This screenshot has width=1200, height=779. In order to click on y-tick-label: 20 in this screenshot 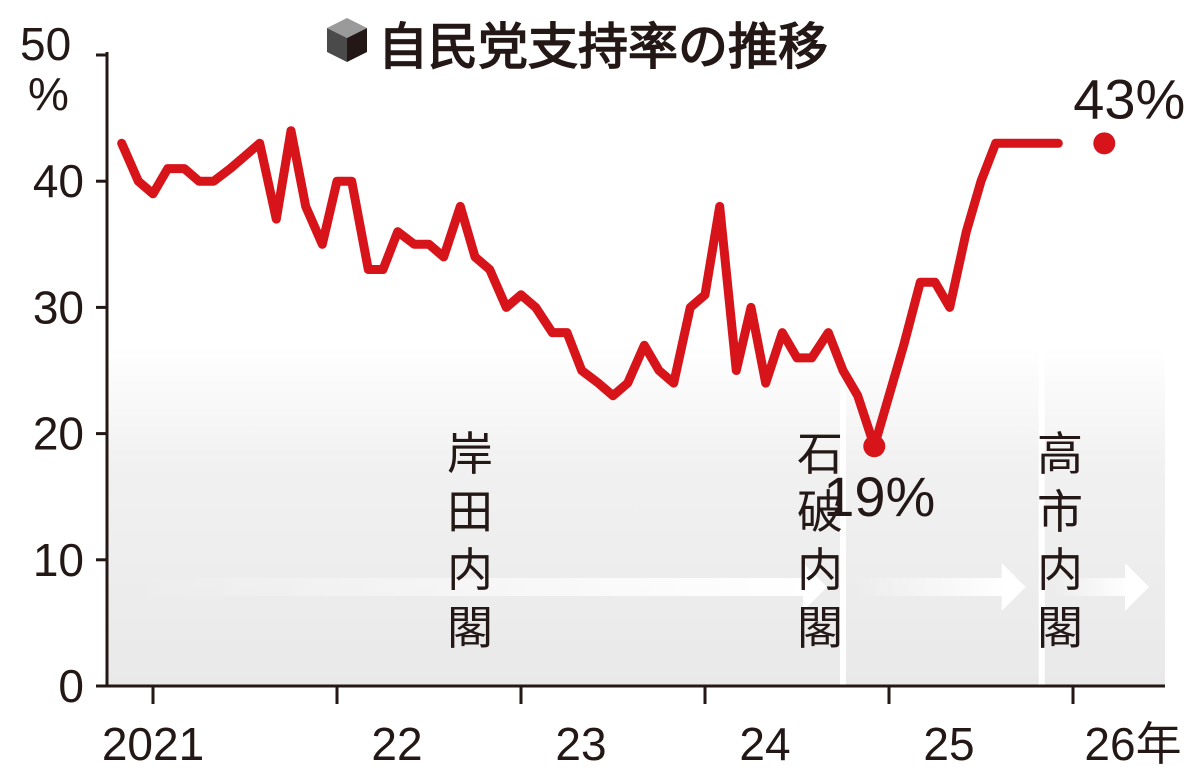, I will do `click(58, 434)`.